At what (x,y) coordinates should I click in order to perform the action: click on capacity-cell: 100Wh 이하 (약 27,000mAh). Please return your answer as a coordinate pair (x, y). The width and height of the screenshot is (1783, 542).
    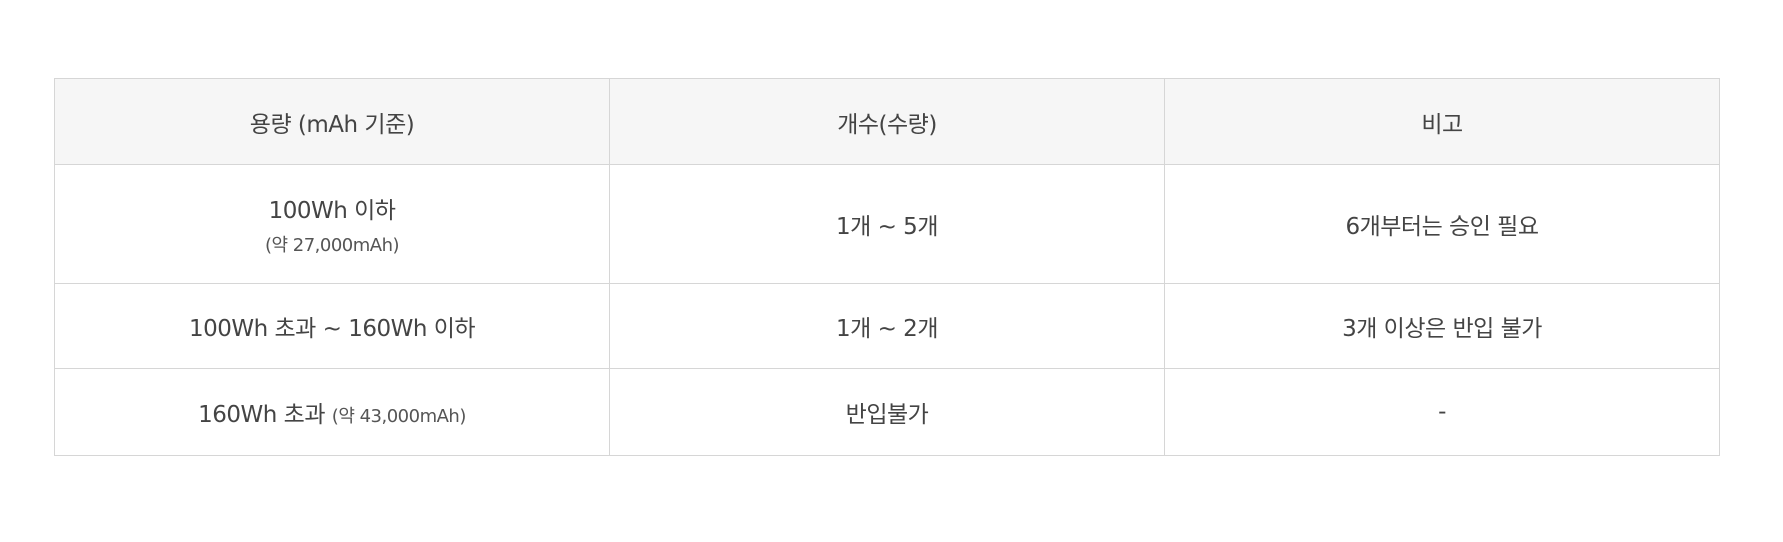
    Looking at the image, I should click on (332, 224).